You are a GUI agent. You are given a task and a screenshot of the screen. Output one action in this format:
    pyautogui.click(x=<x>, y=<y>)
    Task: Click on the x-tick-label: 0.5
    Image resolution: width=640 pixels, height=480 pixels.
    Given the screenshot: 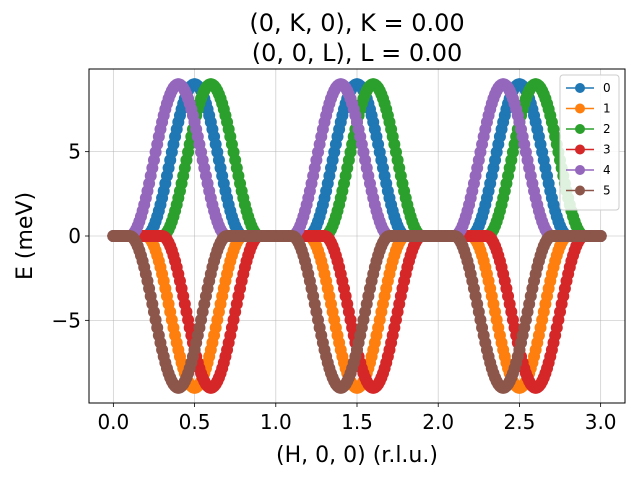 What is the action you would take?
    pyautogui.click(x=195, y=422)
    